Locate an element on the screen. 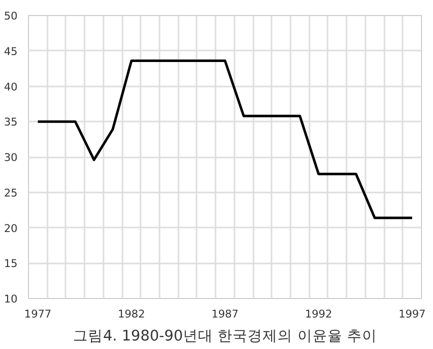 This screenshot has width=433, height=349. y-tick-label: 45 is located at coordinates (11, 51).